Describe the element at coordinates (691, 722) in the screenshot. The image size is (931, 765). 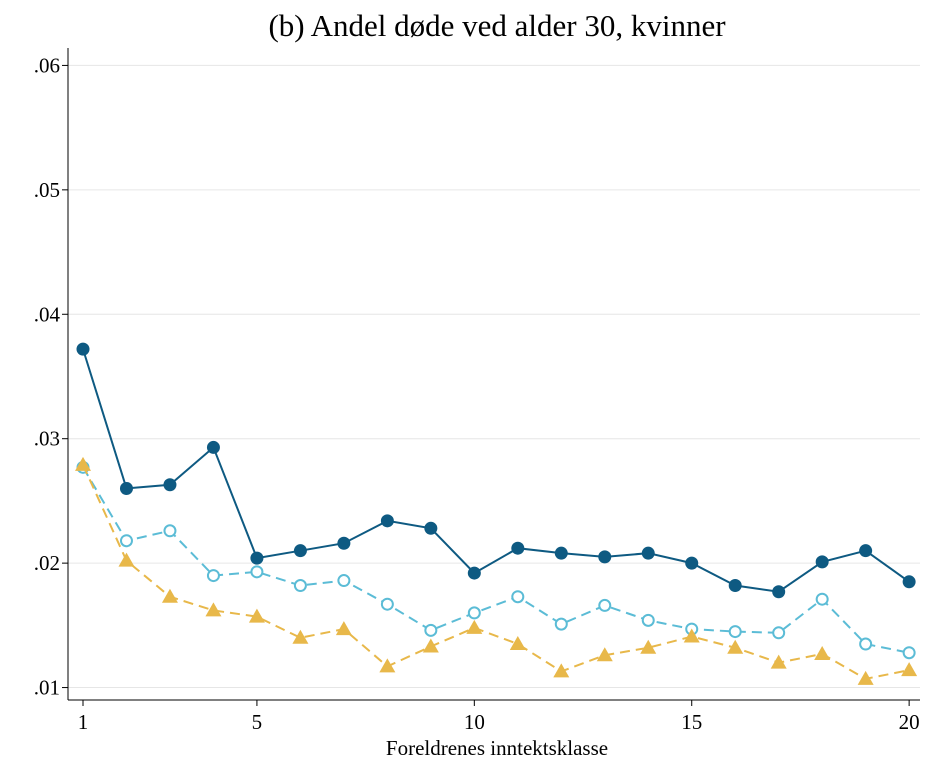
I see `x-tick-label: 15` at that location.